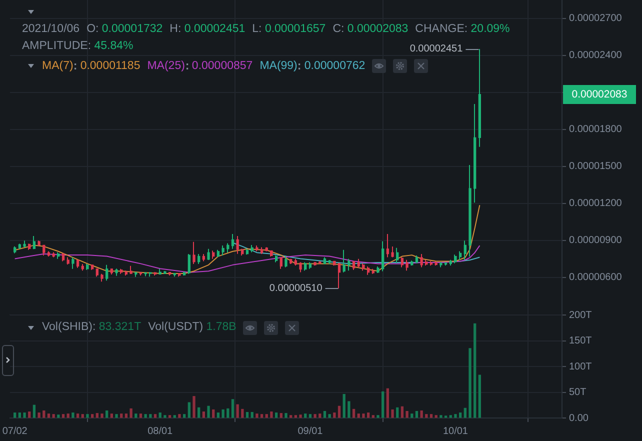  Describe the element at coordinates (92, 327) in the screenshot. I see `annotation: Vol(SHIB): 83.321T` at that location.